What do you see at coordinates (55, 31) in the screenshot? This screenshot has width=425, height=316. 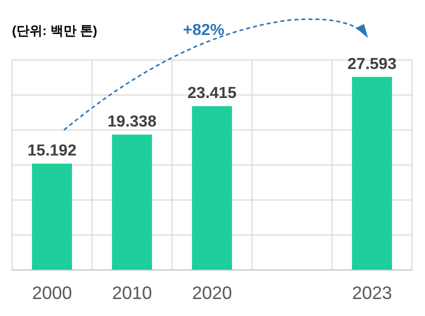 I see `text: (단위: 백만 톤)` at bounding box center [55, 31].